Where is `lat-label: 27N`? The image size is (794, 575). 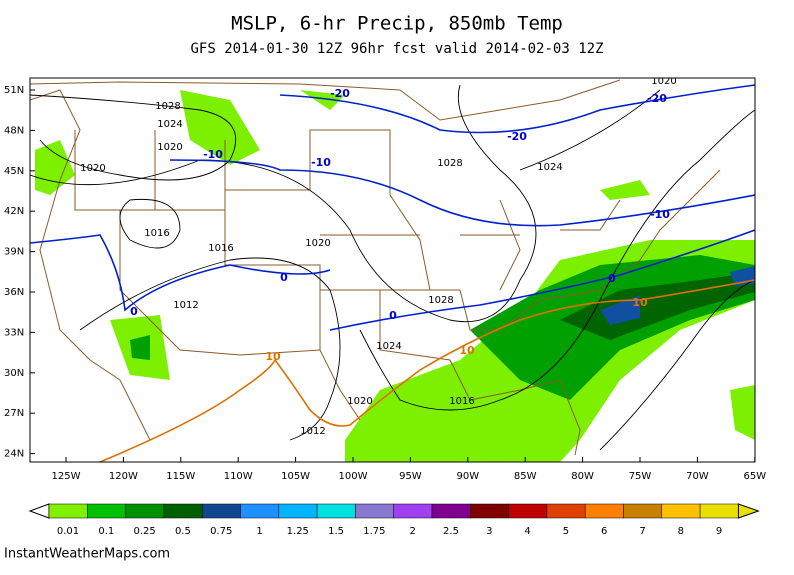
lat-label: 27N is located at coordinates (14, 413).